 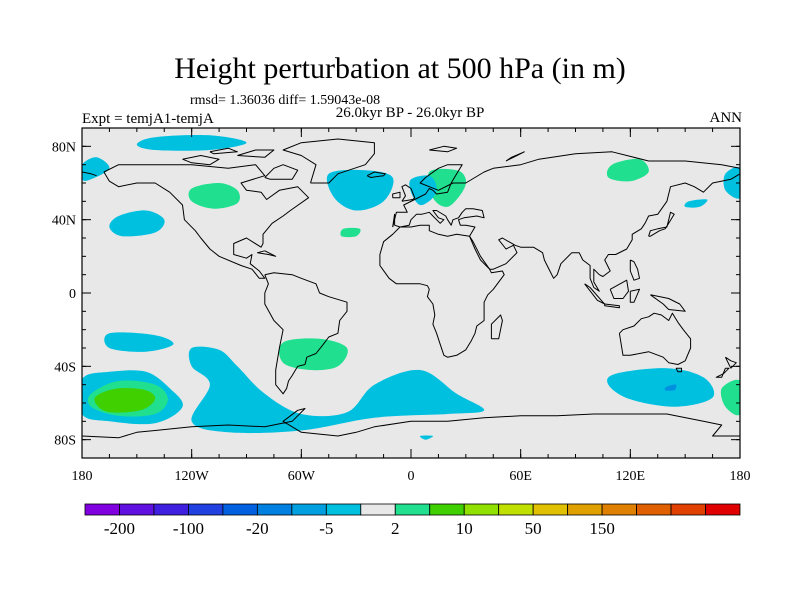 What do you see at coordinates (410, 113) in the screenshot?
I see `period-label: 26.0kyr BP - 26.0kyr BP` at bounding box center [410, 113].